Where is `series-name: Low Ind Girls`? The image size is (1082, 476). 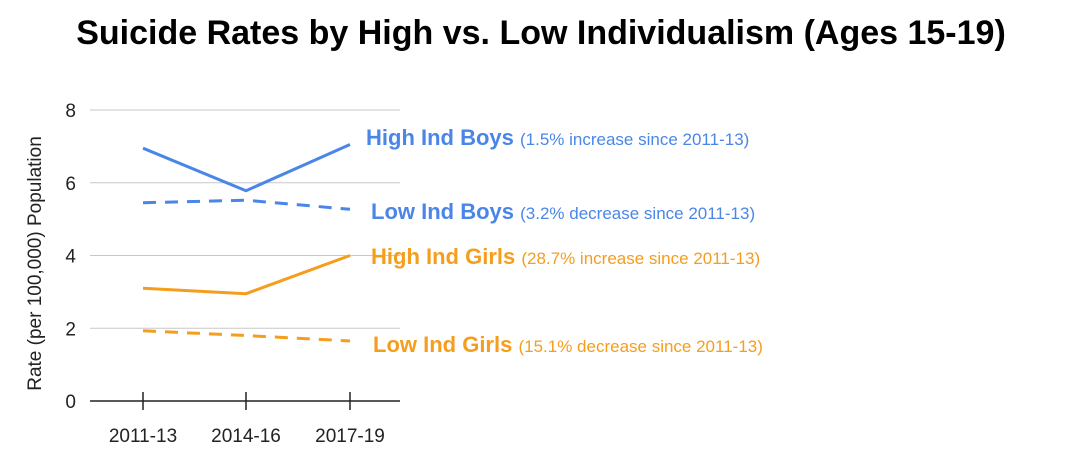 series-name: Low Ind Girls is located at coordinates (445, 344).